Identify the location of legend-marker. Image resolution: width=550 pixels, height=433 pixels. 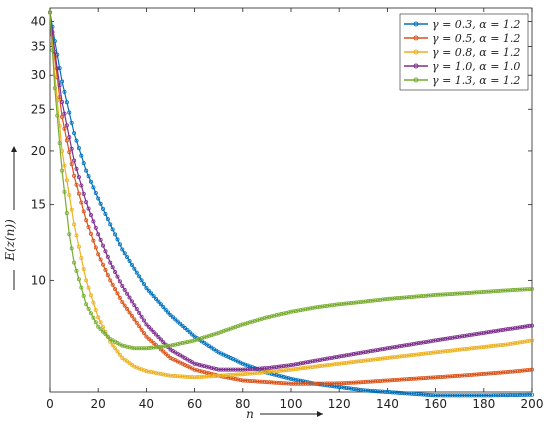
(416, 80).